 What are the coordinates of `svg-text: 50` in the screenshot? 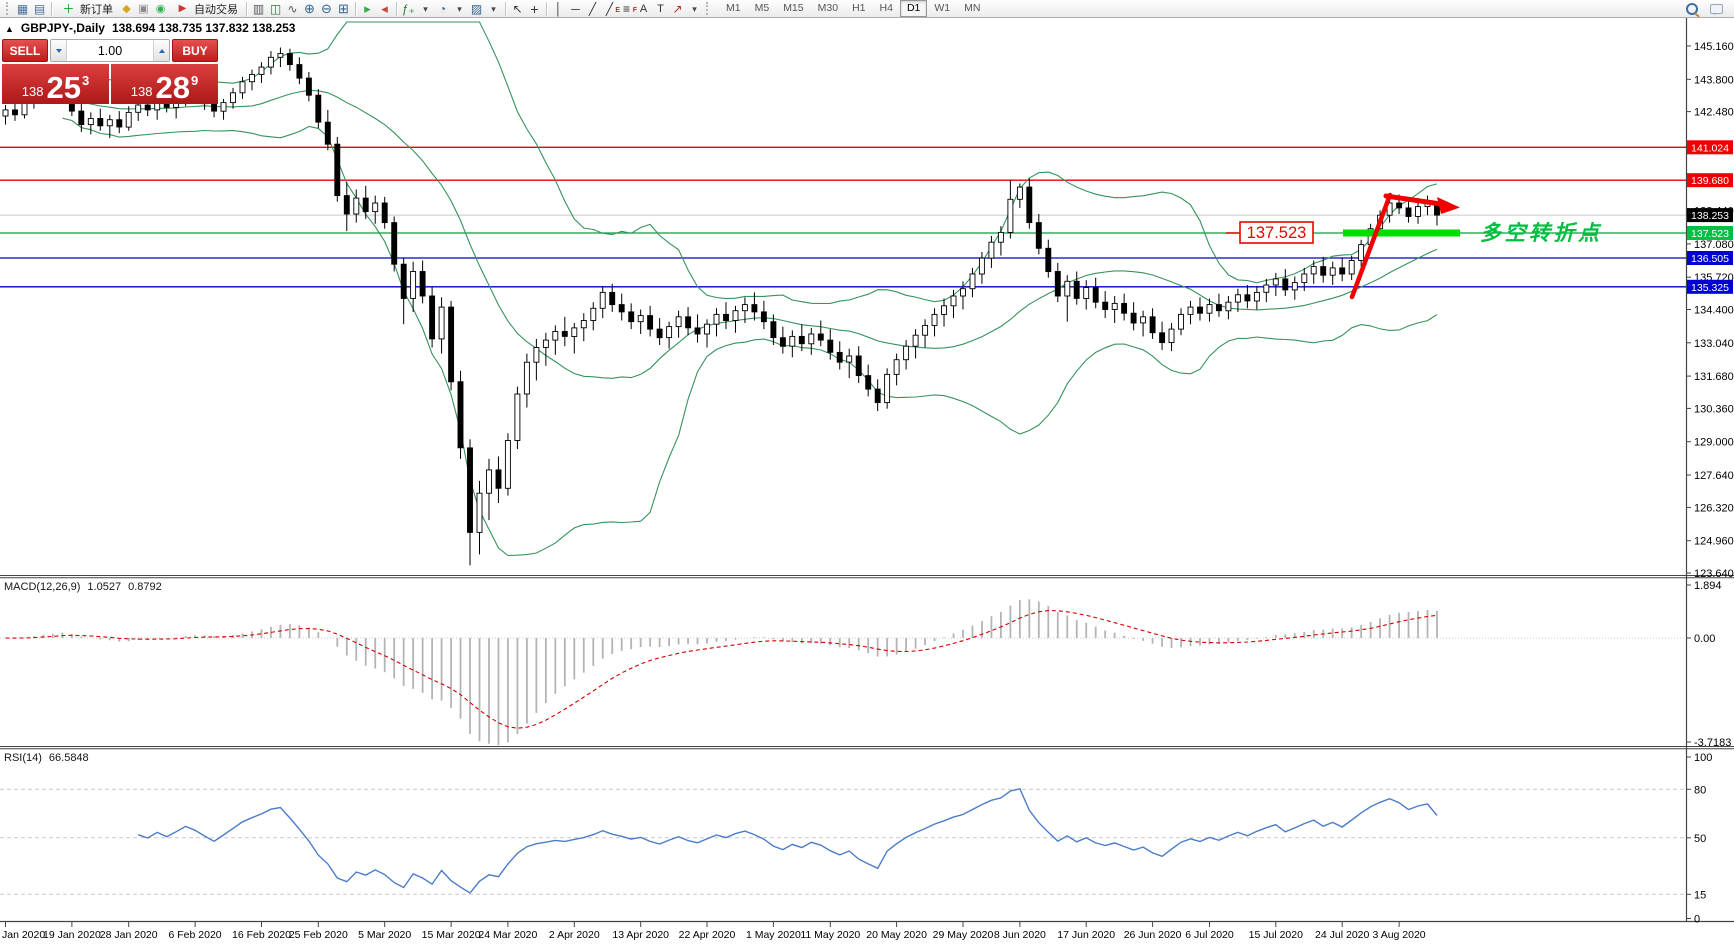 It's located at (1700, 839).